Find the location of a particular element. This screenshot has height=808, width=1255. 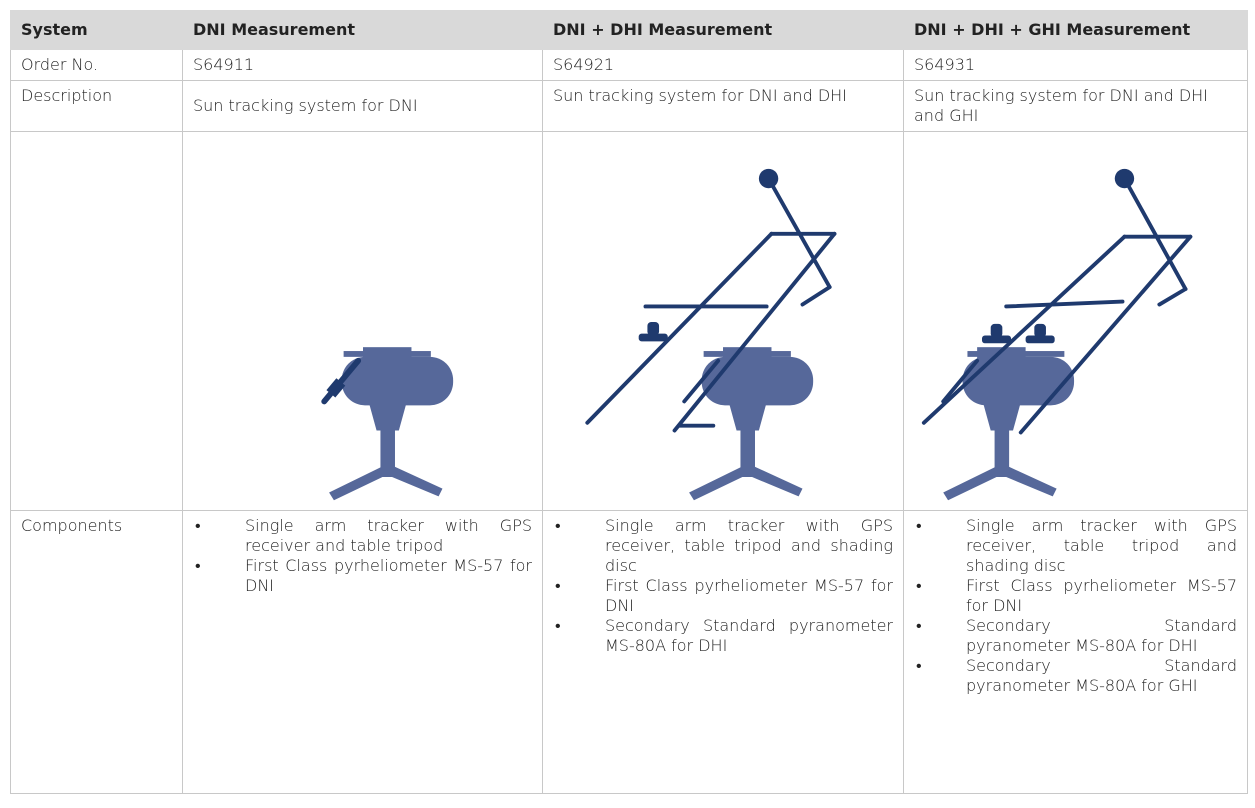

header-cell: System is located at coordinates (96, 30).